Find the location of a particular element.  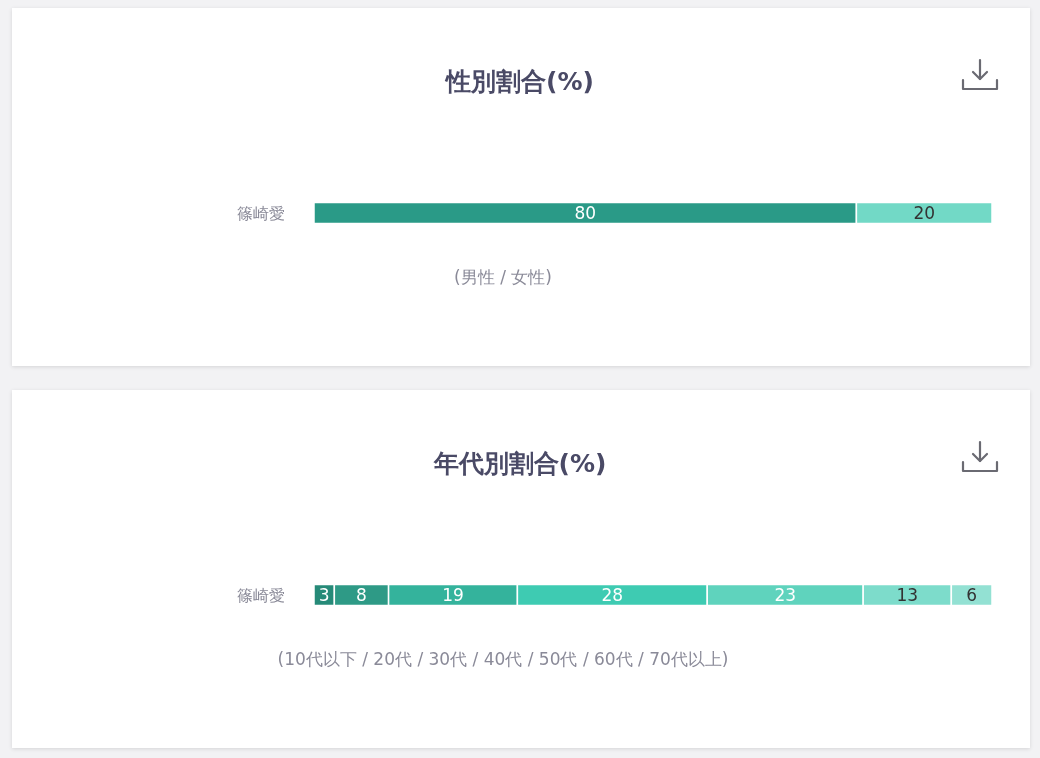

data-label: 3 is located at coordinates (324, 595).